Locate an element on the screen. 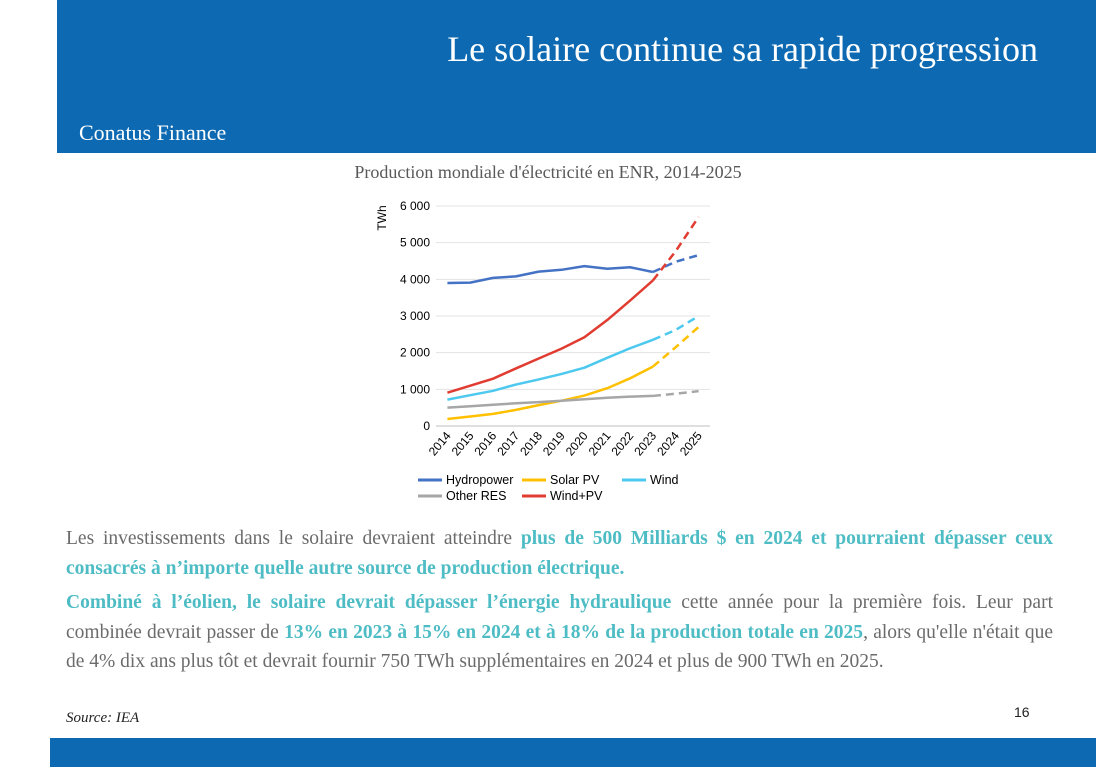 The width and height of the screenshot is (1096, 767). x-tick-label: 2019 is located at coordinates (554, 444).